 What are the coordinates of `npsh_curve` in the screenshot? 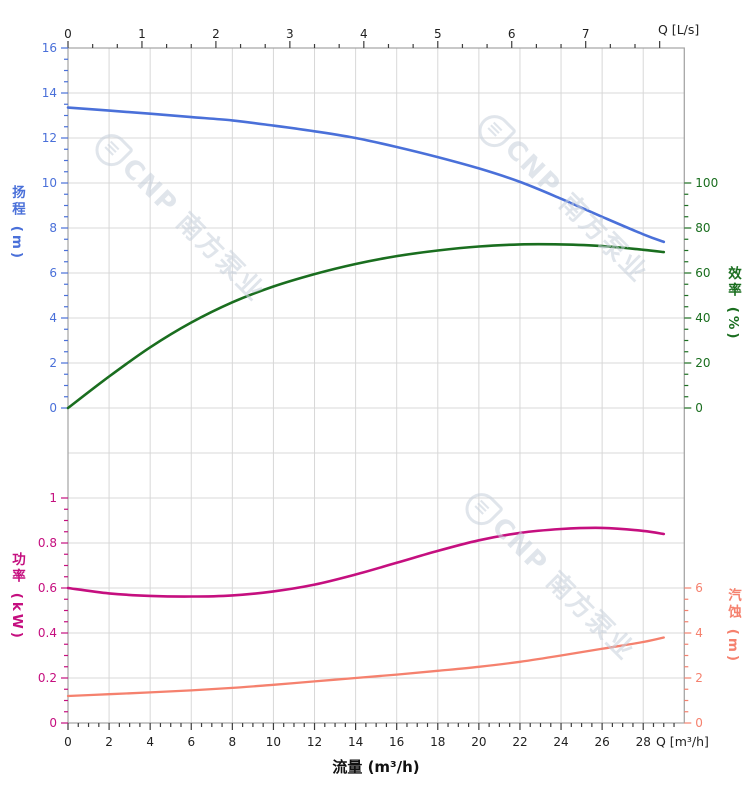 It's located at (365, 667).